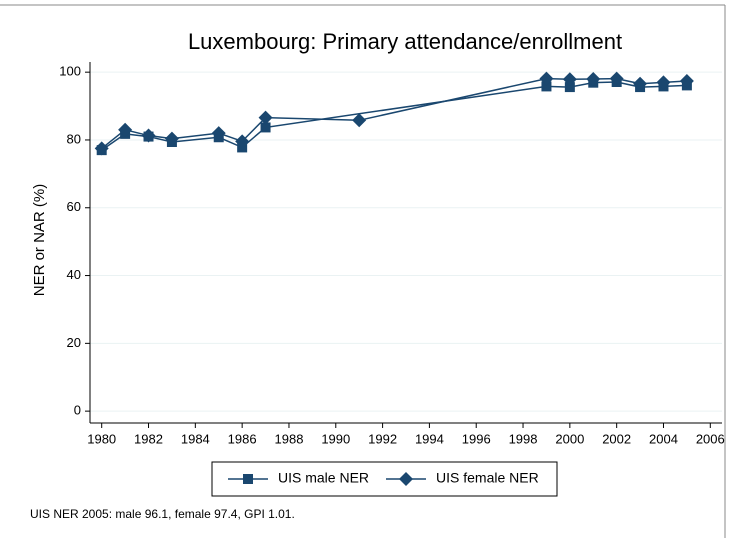 The height and width of the screenshot is (538, 731). What do you see at coordinates (101, 438) in the screenshot?
I see `x-tick-label: 1980` at bounding box center [101, 438].